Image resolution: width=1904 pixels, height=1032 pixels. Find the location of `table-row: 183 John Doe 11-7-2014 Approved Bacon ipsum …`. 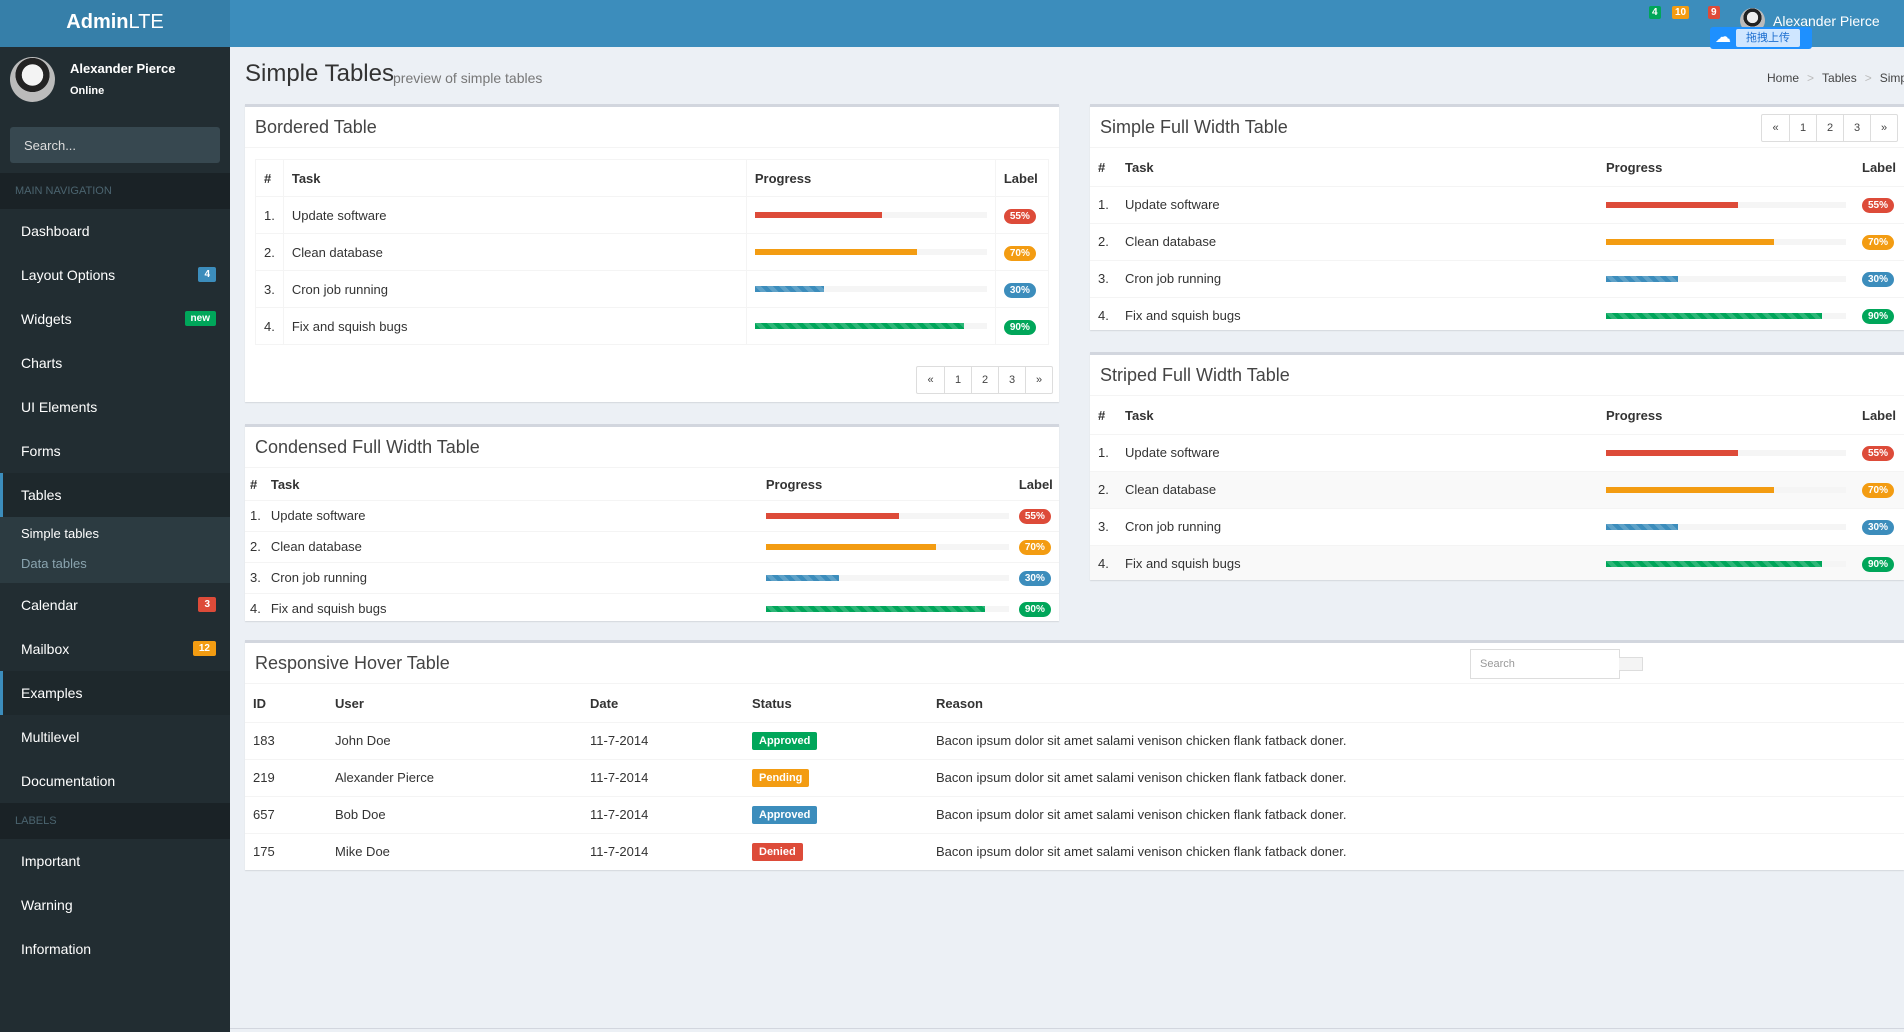

table-row: 183 John Doe 11-7-2014 Approved Bacon ipsum … is located at coordinates (1074, 740).